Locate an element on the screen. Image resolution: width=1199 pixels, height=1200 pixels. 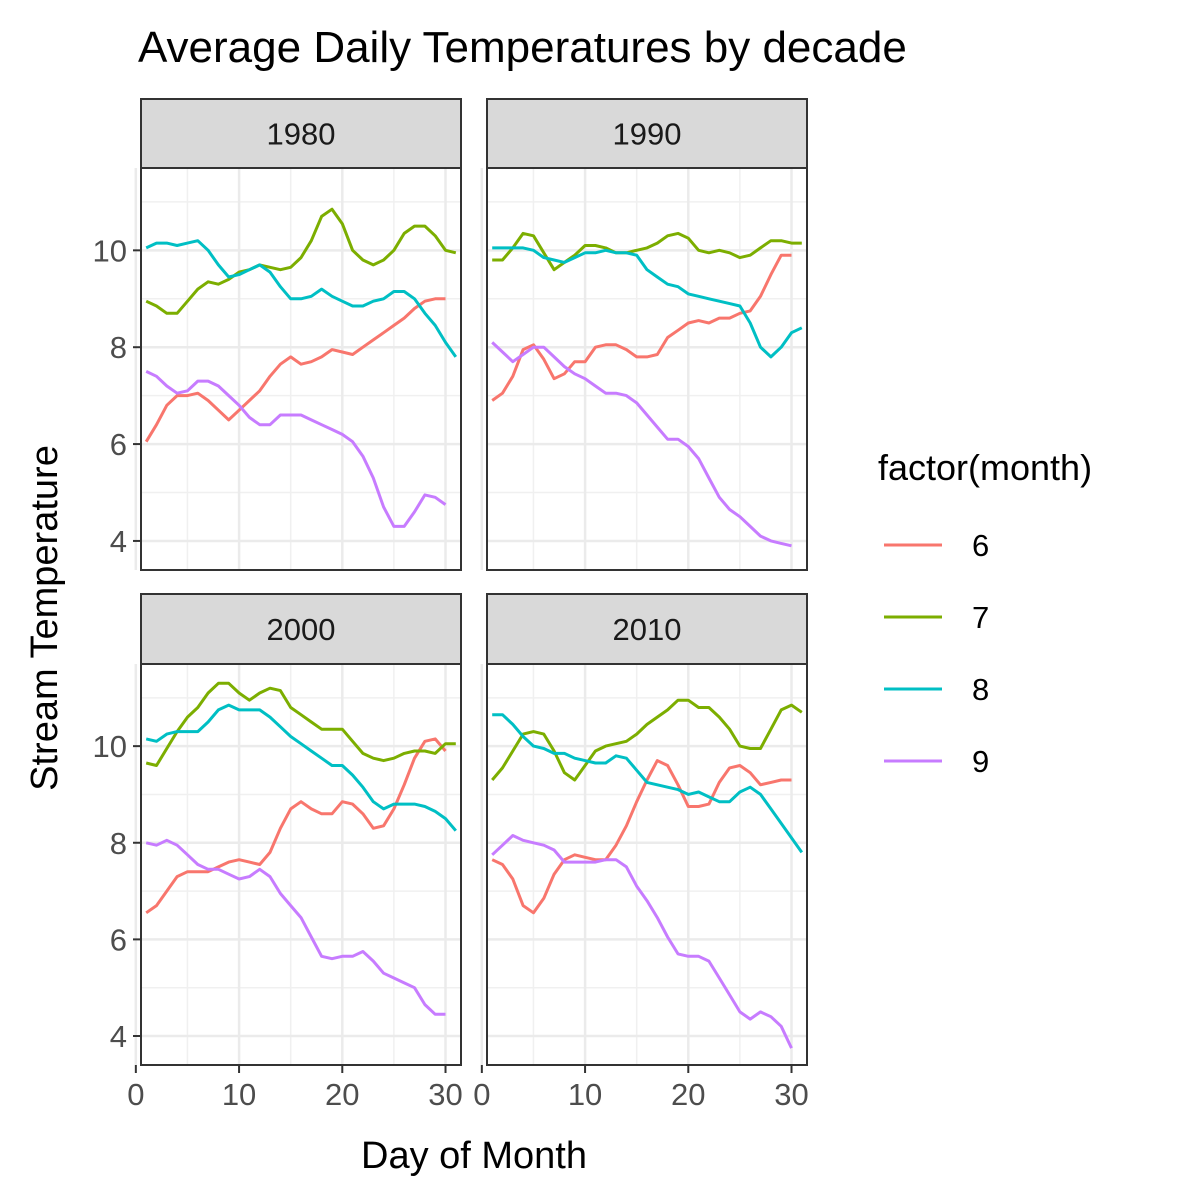
strip-label: 1990 is located at coordinates (647, 134).